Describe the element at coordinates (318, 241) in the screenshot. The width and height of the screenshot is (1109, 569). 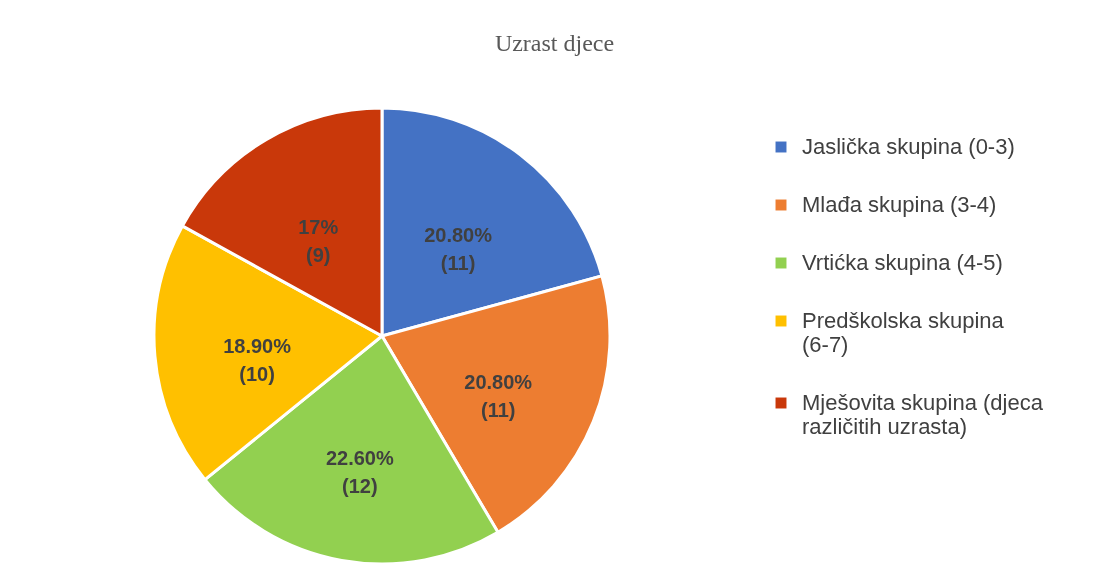
I see `data-label: 17% (9)` at that location.